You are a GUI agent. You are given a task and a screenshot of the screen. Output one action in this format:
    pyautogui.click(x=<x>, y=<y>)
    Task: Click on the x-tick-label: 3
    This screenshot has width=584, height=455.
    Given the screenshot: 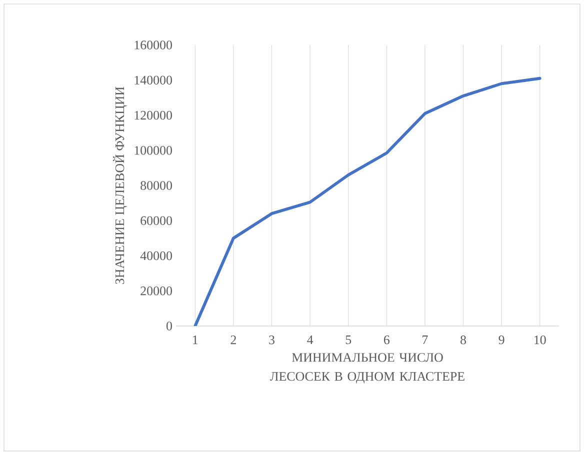 What is the action you would take?
    pyautogui.click(x=271, y=340)
    